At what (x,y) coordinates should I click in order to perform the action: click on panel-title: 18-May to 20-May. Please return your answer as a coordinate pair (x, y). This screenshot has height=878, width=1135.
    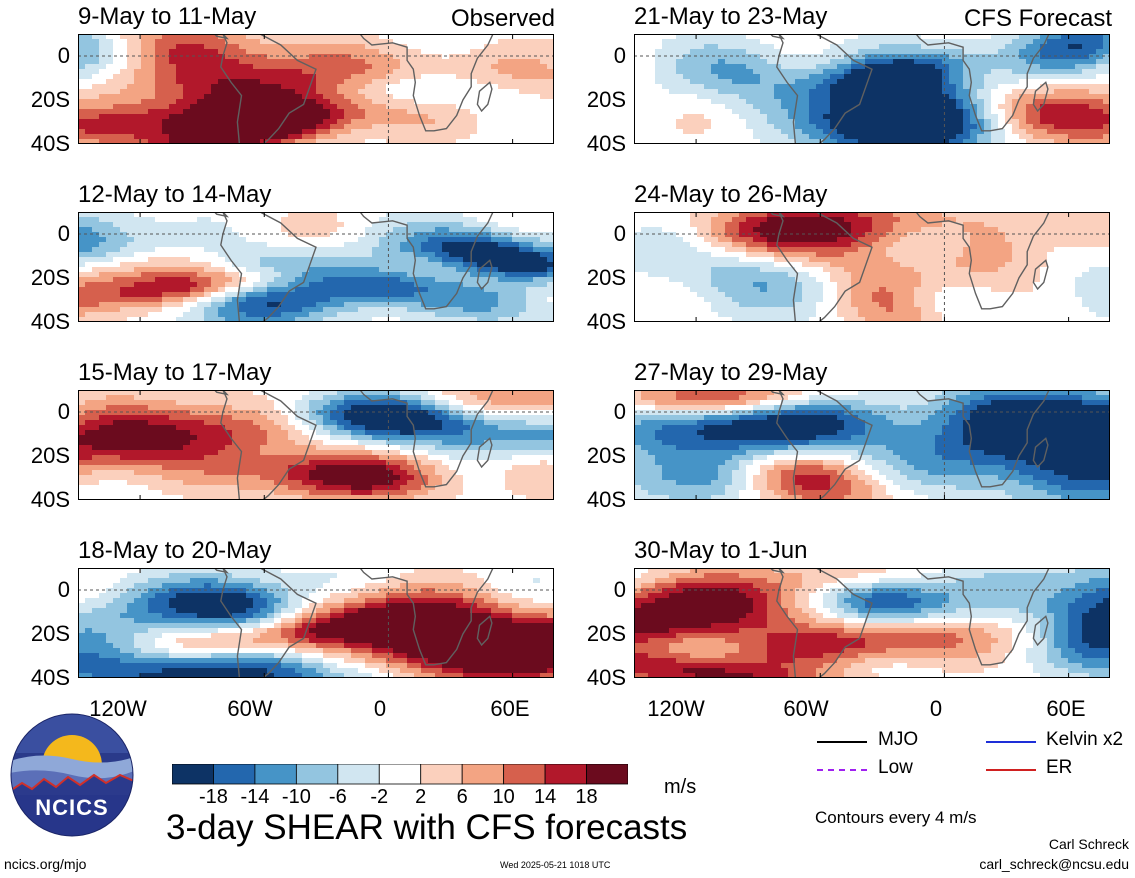
    Looking at the image, I should click on (175, 550).